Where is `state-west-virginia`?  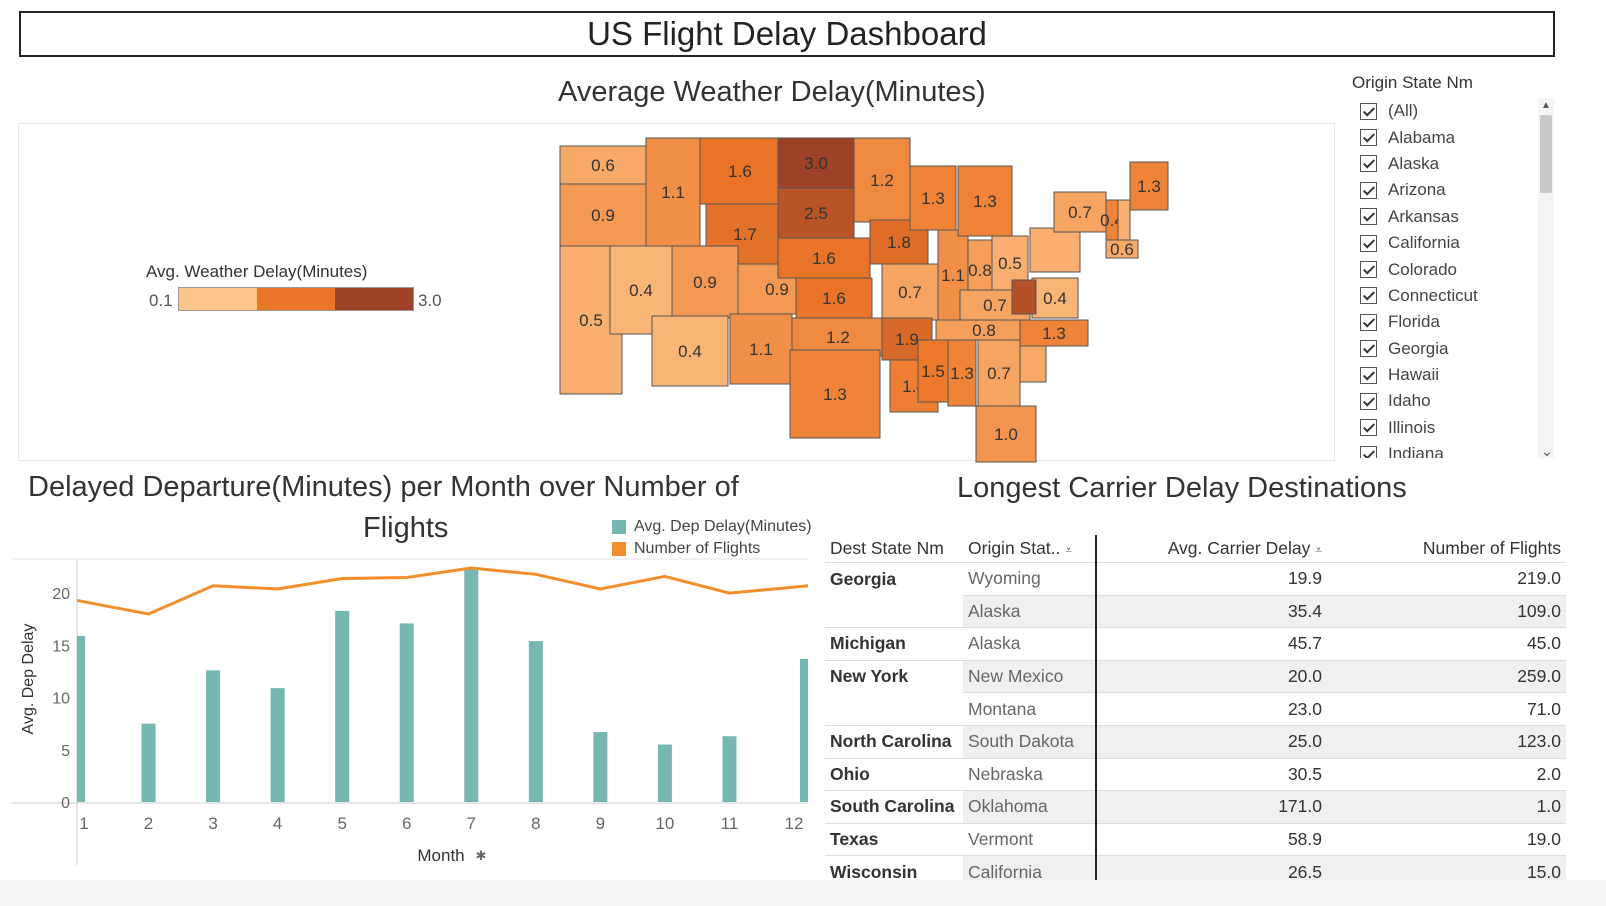
state-west-virginia is located at coordinates (1024, 297).